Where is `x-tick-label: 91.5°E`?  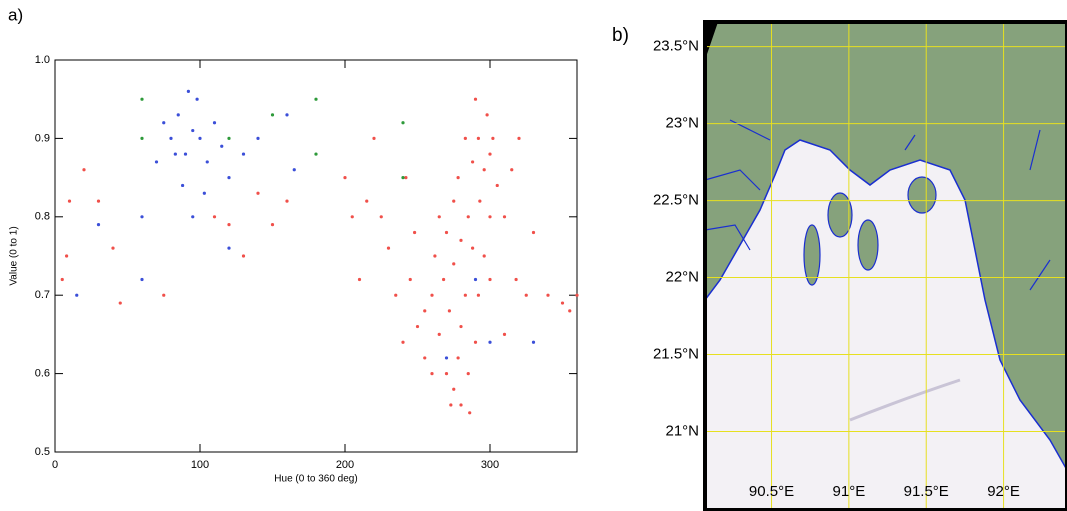 x-tick-label: 91.5°E is located at coordinates (926, 491).